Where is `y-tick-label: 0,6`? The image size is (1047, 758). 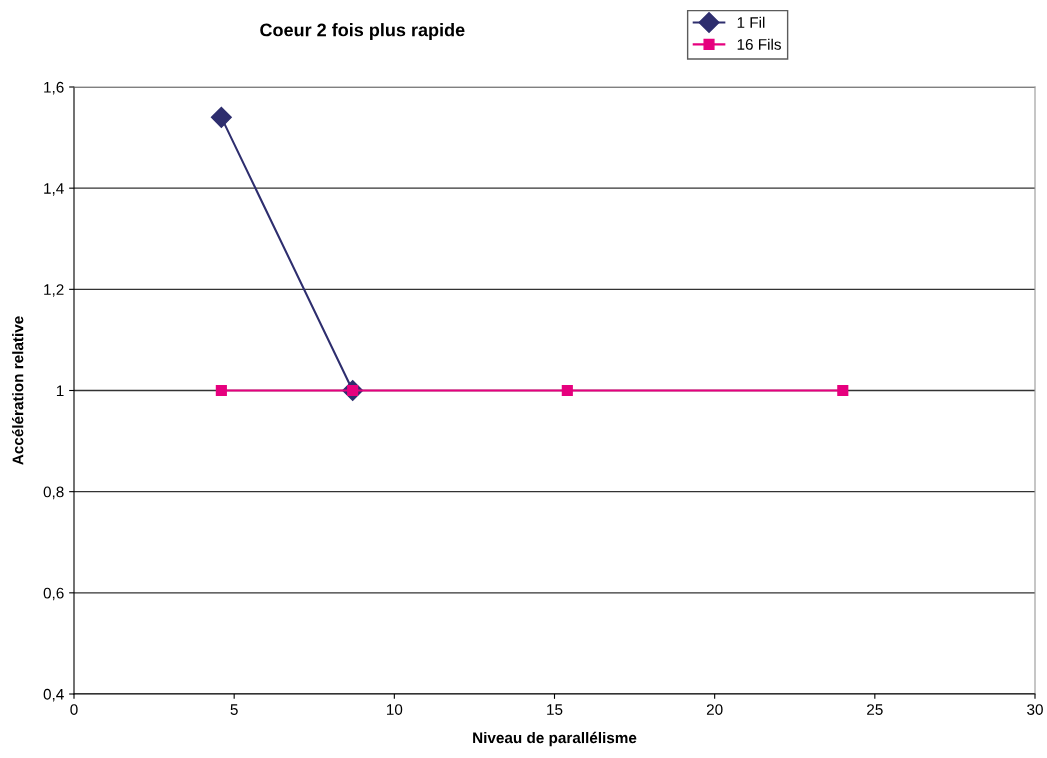 y-tick-label: 0,6 is located at coordinates (53, 594).